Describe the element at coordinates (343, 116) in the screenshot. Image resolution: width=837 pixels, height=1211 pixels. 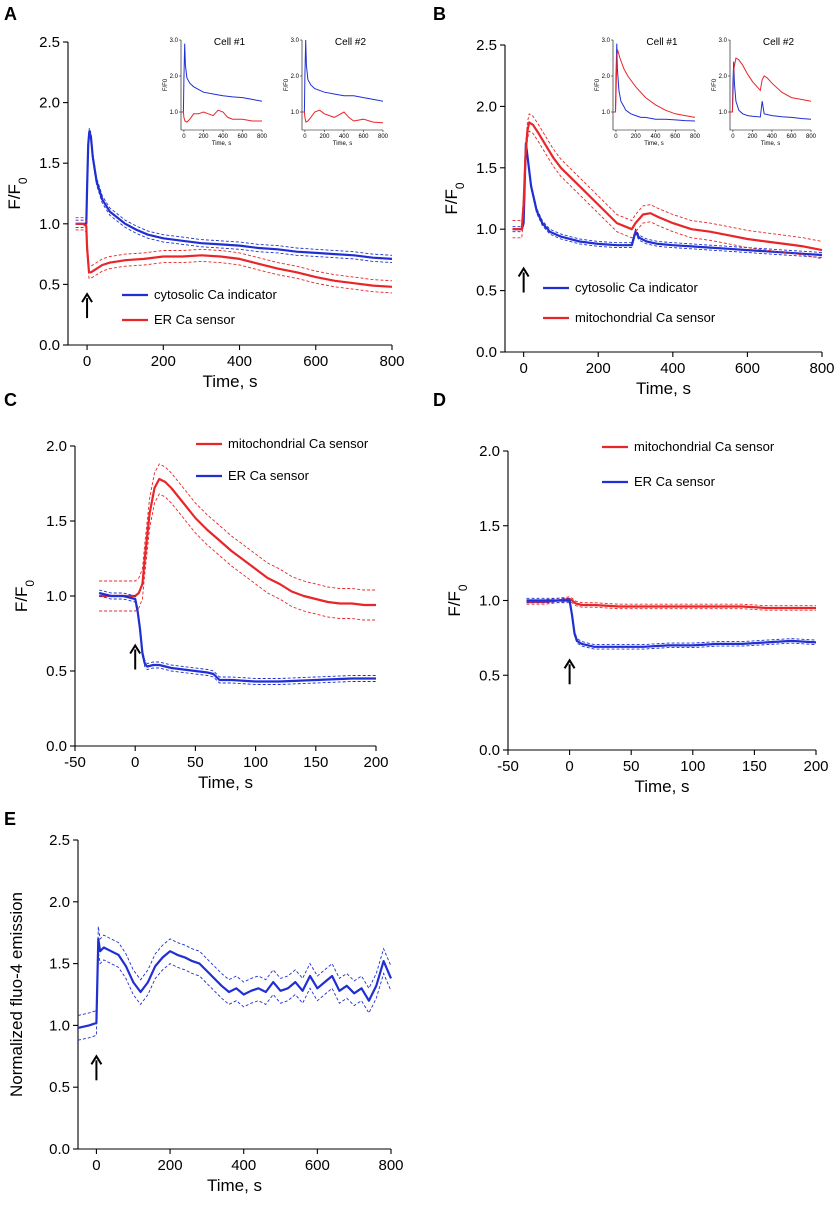
I see `inset-series-line-red` at that location.